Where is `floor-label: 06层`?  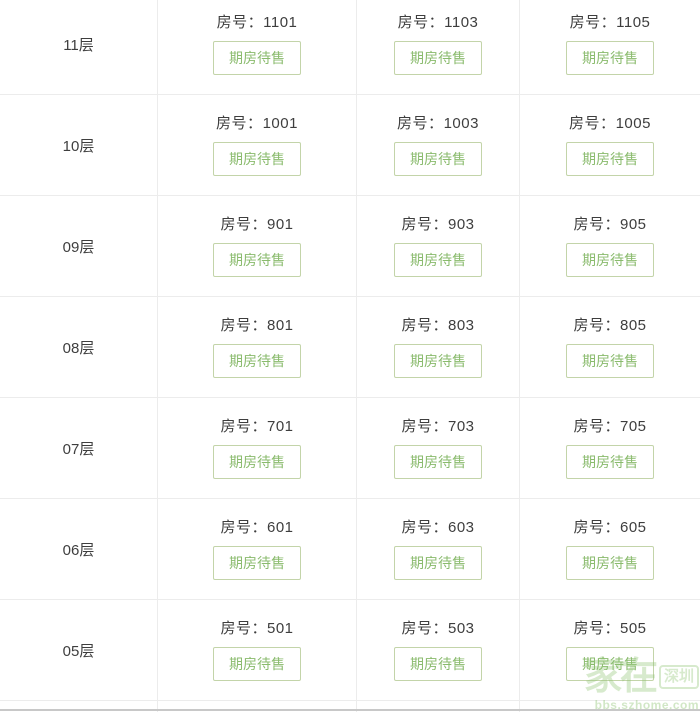 floor-label: 06层 is located at coordinates (78, 550).